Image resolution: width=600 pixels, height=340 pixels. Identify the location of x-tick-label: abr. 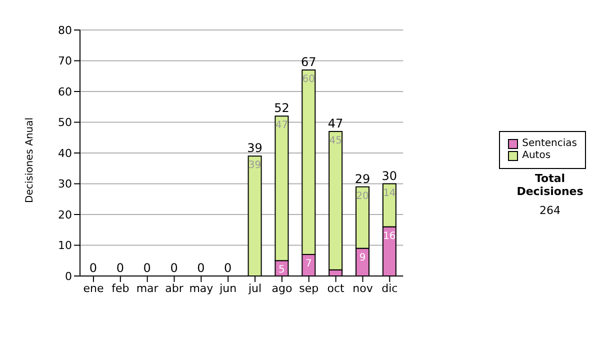
(174, 288).